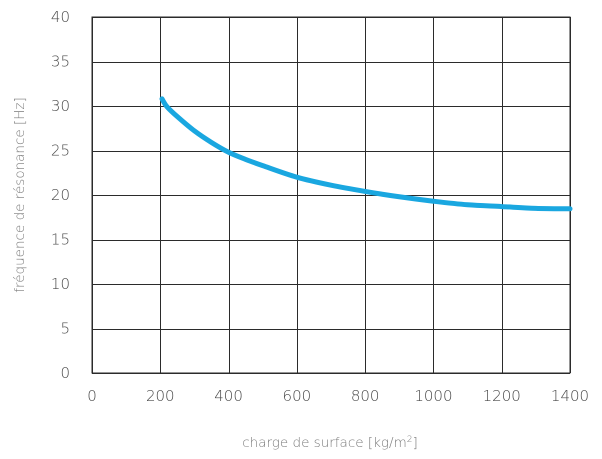 This screenshot has width=602, height=459. Describe the element at coordinates (60, 240) in the screenshot. I see `y-tick-label: 15` at that location.